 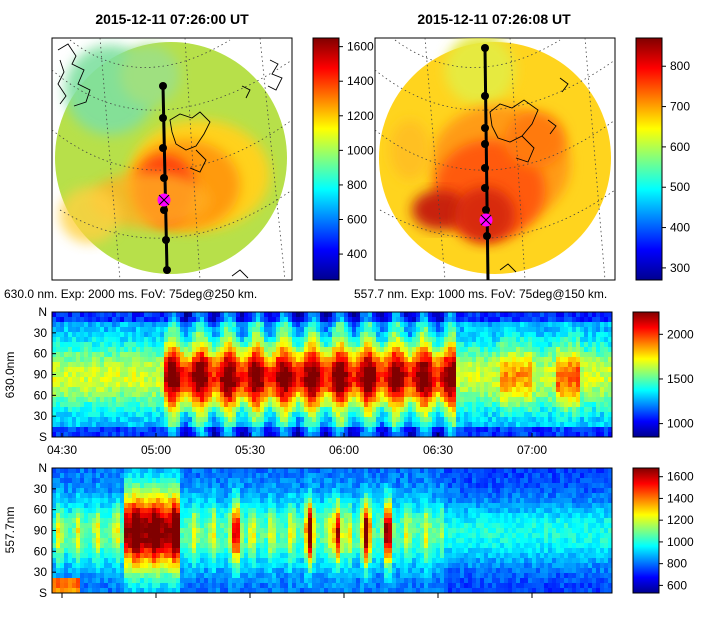 I want to click on keogram-557-ytick-label: S, so click(x=43, y=593).